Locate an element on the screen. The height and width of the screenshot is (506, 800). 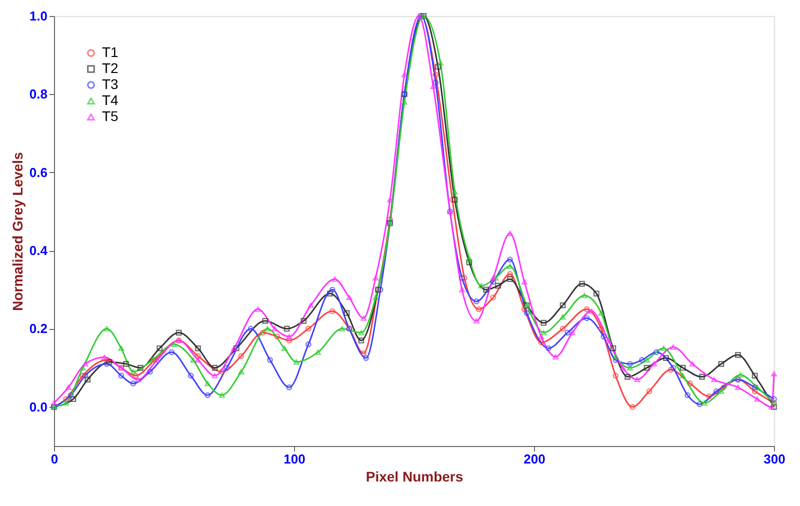
legend-label: T5 is located at coordinates (110, 116).